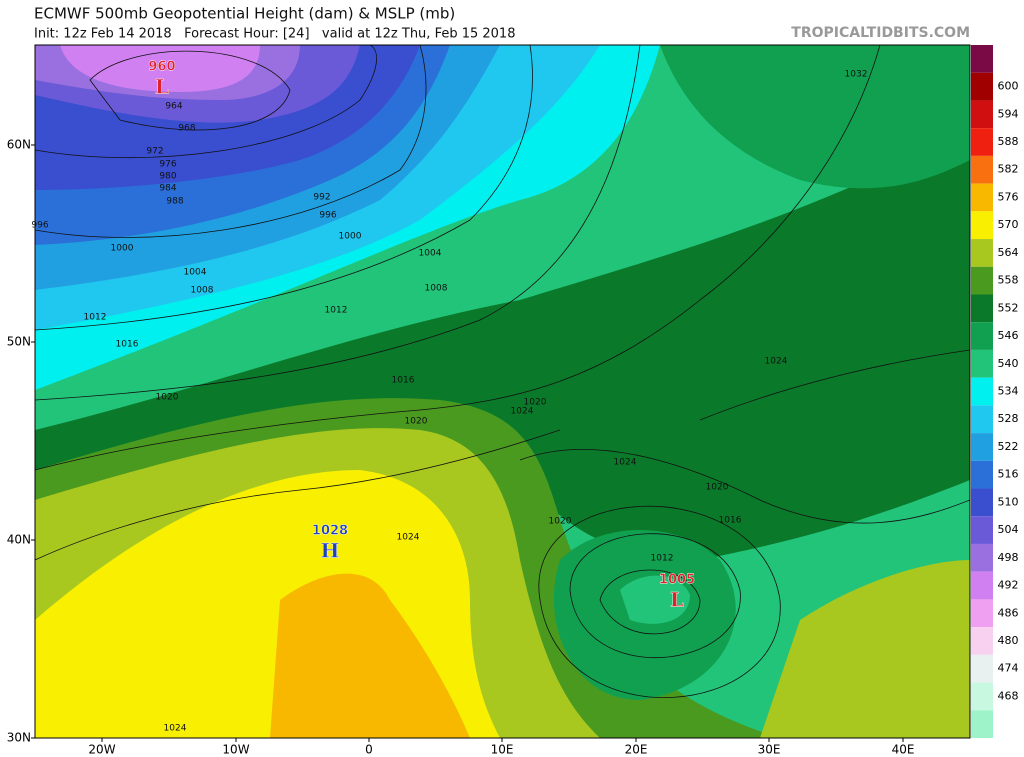 The height and width of the screenshot is (757, 1024). What do you see at coordinates (1008, 363) in the screenshot?
I see `colorbar-label: 540` at bounding box center [1008, 363].